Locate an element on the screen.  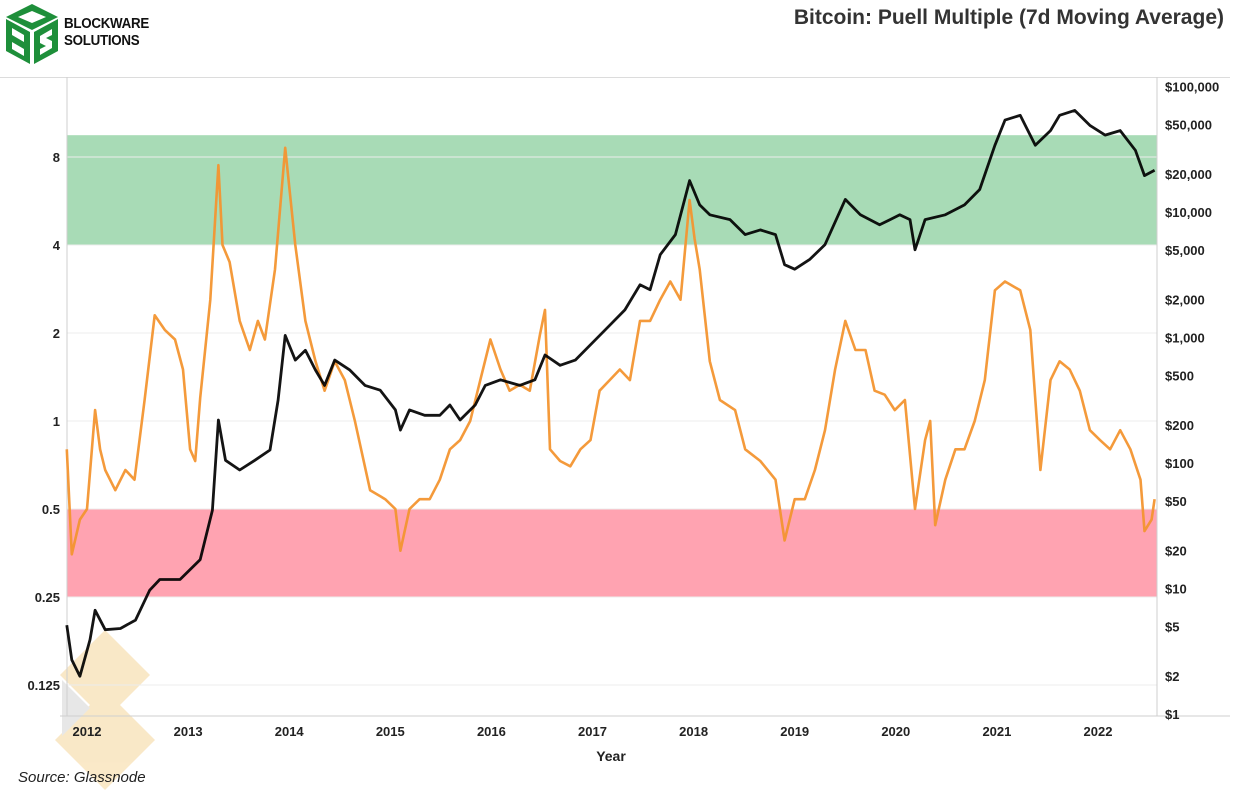
y-right-tick-label: $50 is located at coordinates (1176, 501).